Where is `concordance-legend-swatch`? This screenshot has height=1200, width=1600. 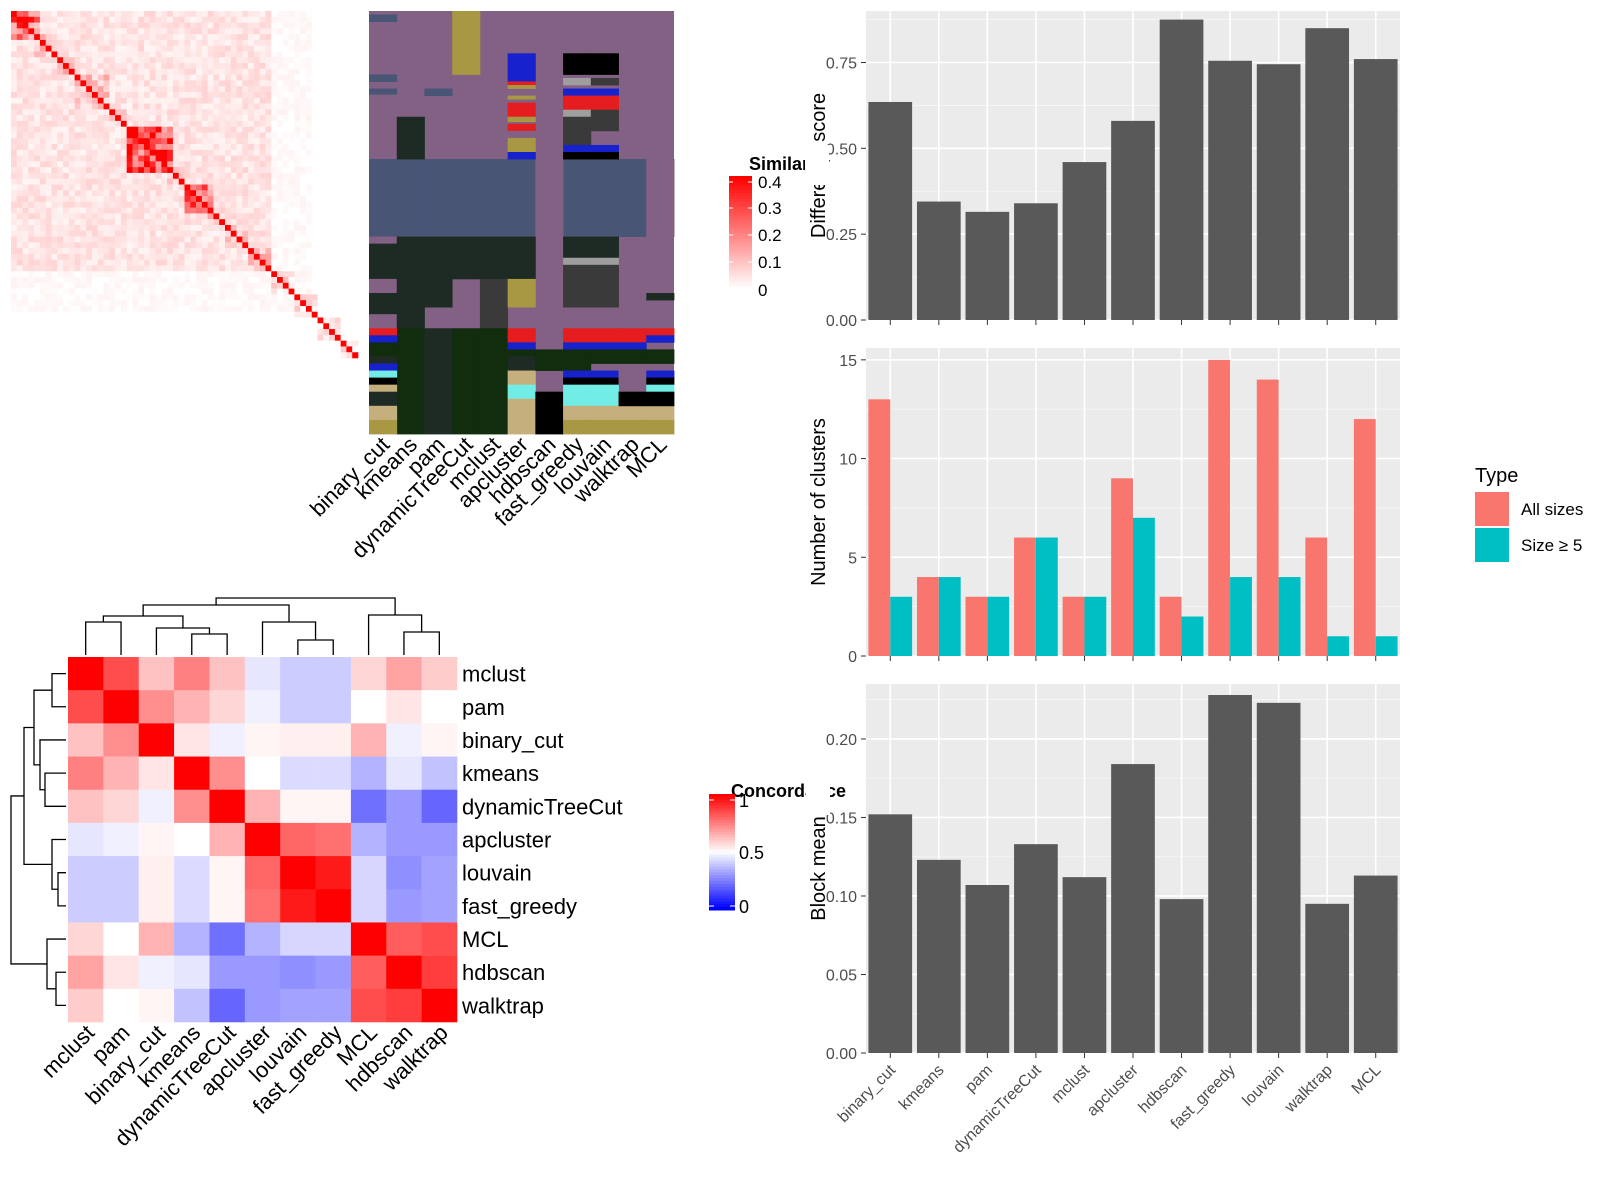 concordance-legend-swatch is located at coordinates (722, 836).